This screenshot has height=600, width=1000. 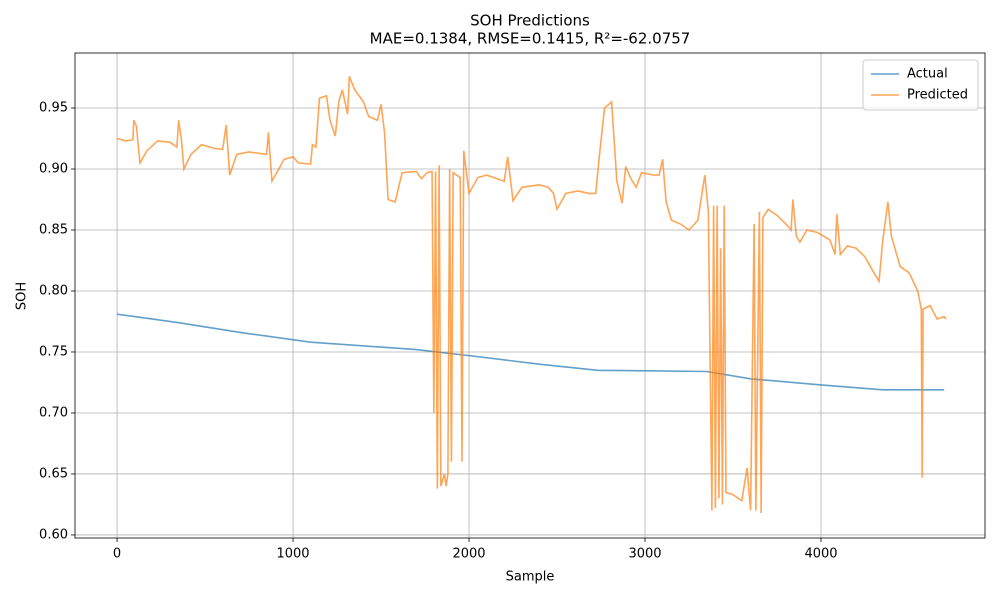 I want to click on legend-label: Actual, so click(x=927, y=74).